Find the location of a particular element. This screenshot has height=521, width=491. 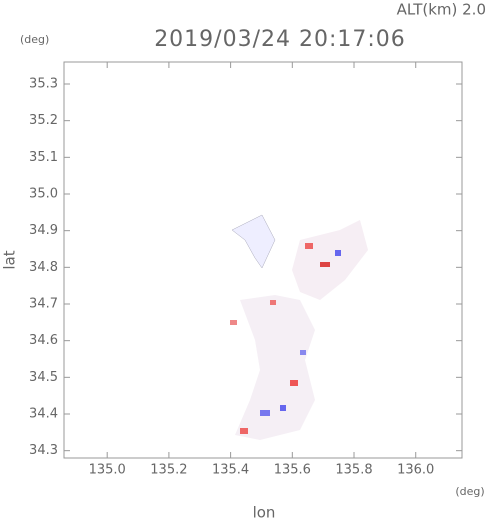

y-tick-label: 35.2 is located at coordinates (43, 120).